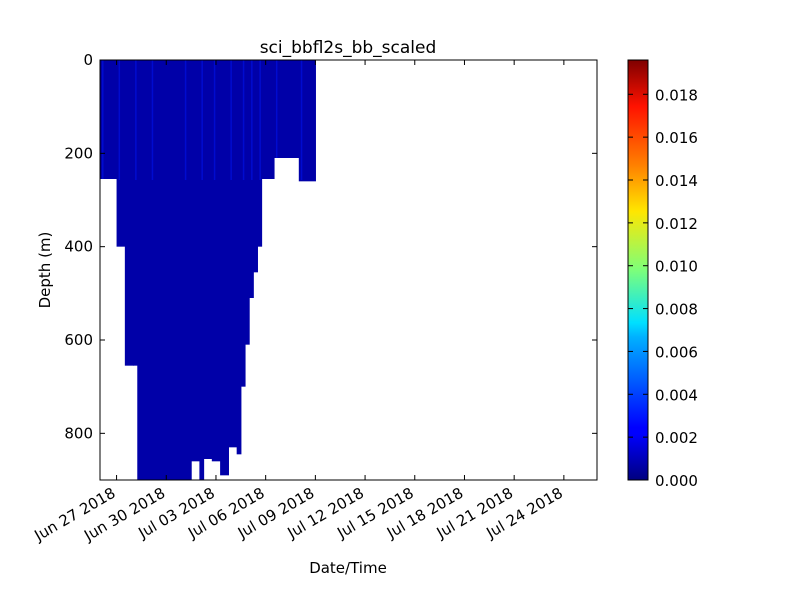 Image resolution: width=800 pixels, height=604 pixels. Describe the element at coordinates (638, 270) in the screenshot. I see `colorbar-gradient` at that location.